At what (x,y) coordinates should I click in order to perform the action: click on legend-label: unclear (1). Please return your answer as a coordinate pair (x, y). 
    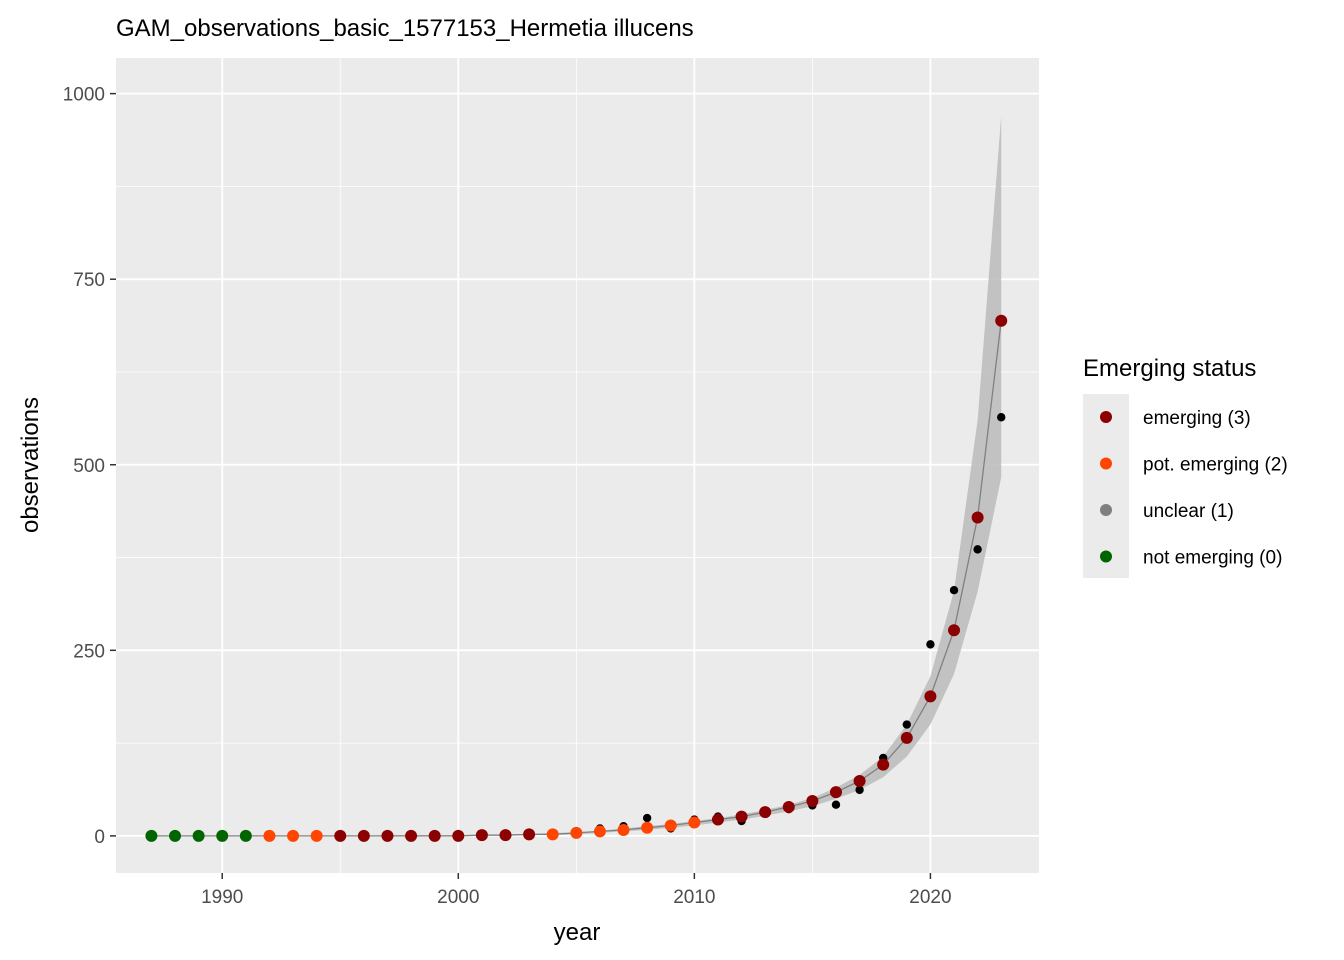
    Looking at the image, I should click on (1188, 511).